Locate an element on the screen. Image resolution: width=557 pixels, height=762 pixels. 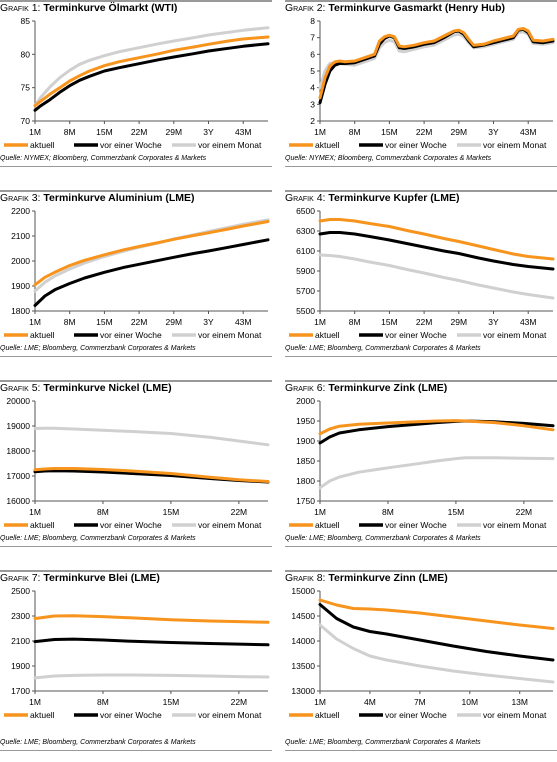
y-tick-label: 1950 is located at coordinates (305, 421).